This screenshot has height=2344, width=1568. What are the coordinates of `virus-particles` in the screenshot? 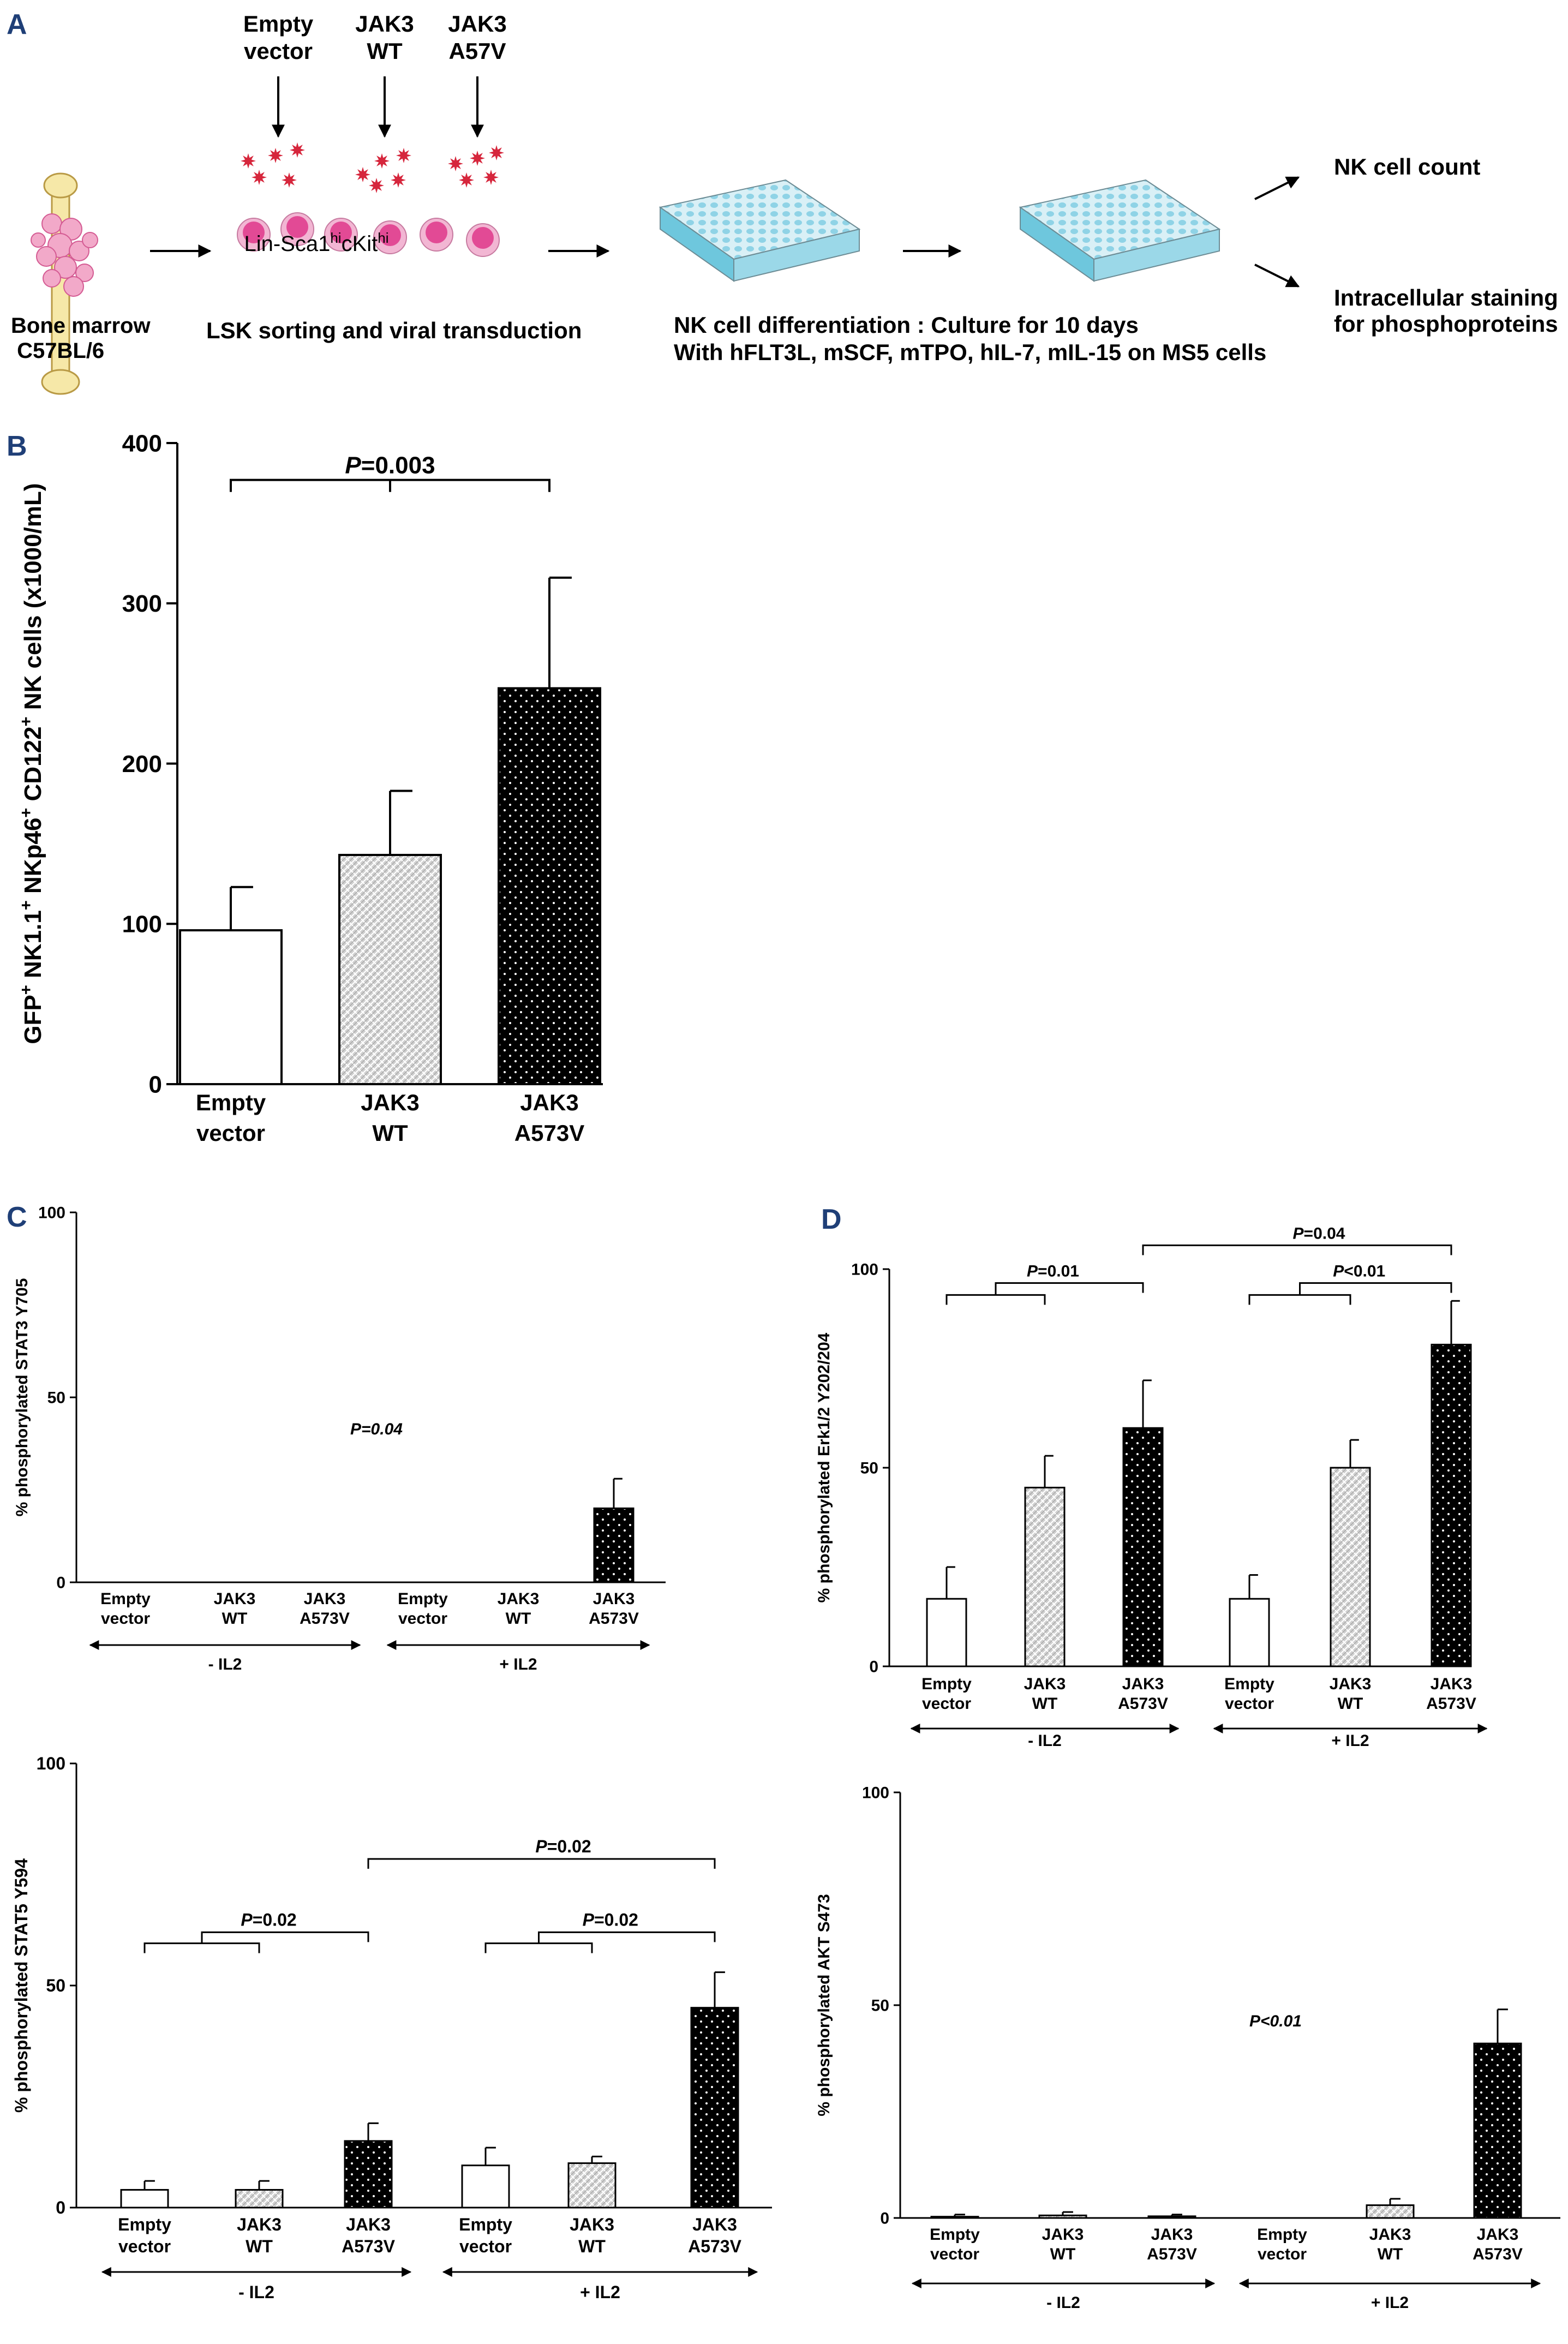 It's located at (372, 167).